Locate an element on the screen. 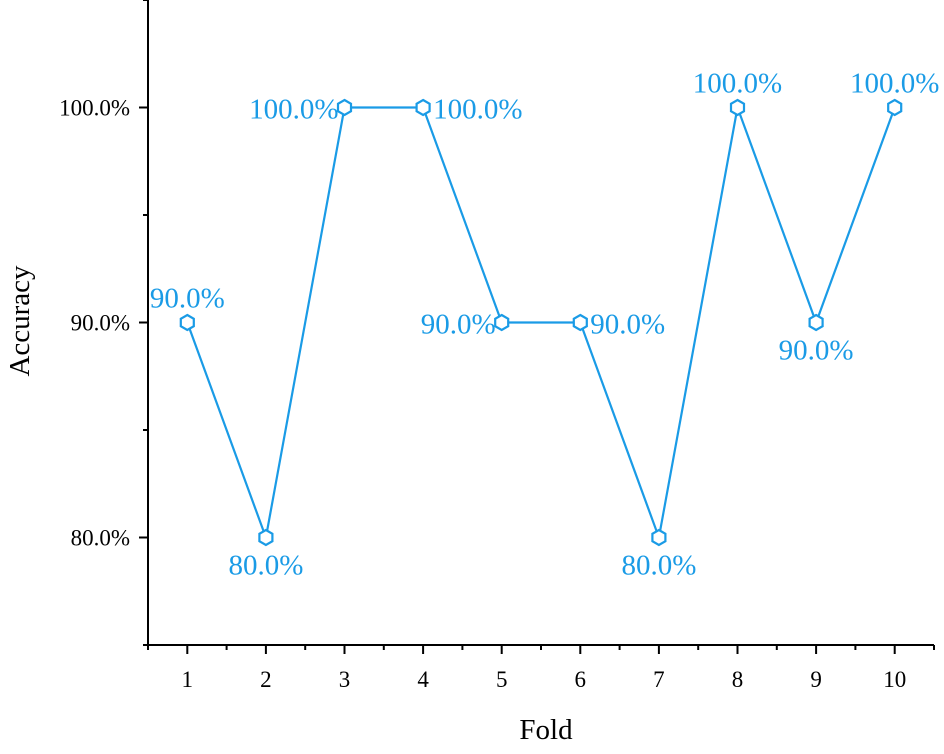  x-tick-label: 9 is located at coordinates (816, 679).